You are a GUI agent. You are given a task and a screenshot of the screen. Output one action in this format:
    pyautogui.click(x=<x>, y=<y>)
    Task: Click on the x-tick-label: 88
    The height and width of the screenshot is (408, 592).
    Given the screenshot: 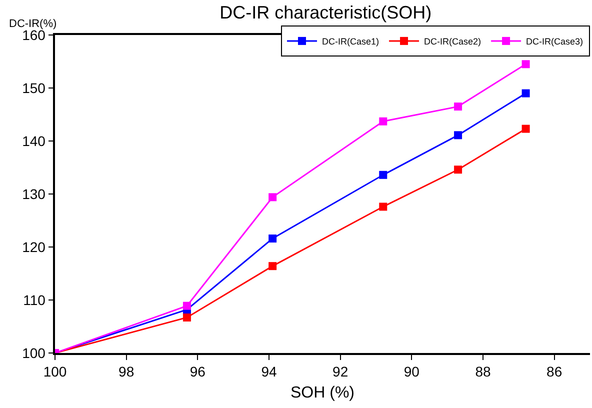 What is the action you would take?
    pyautogui.click(x=483, y=372)
    